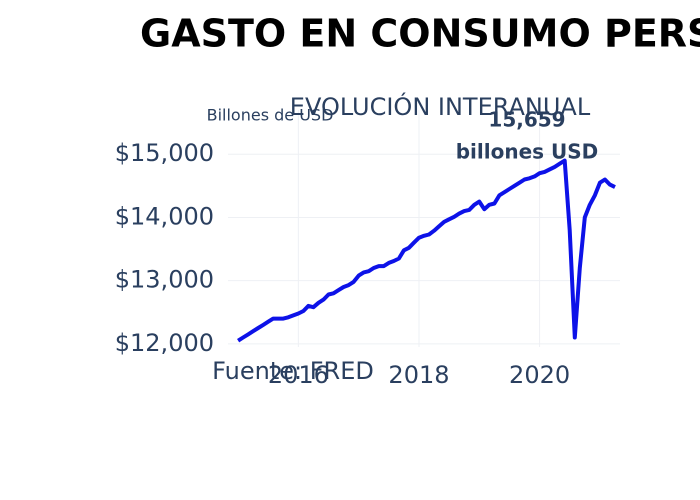 This screenshot has width=700, height=500. Describe the element at coordinates (270, 115) in the screenshot. I see `y-axis-label: Billones de USD` at that location.